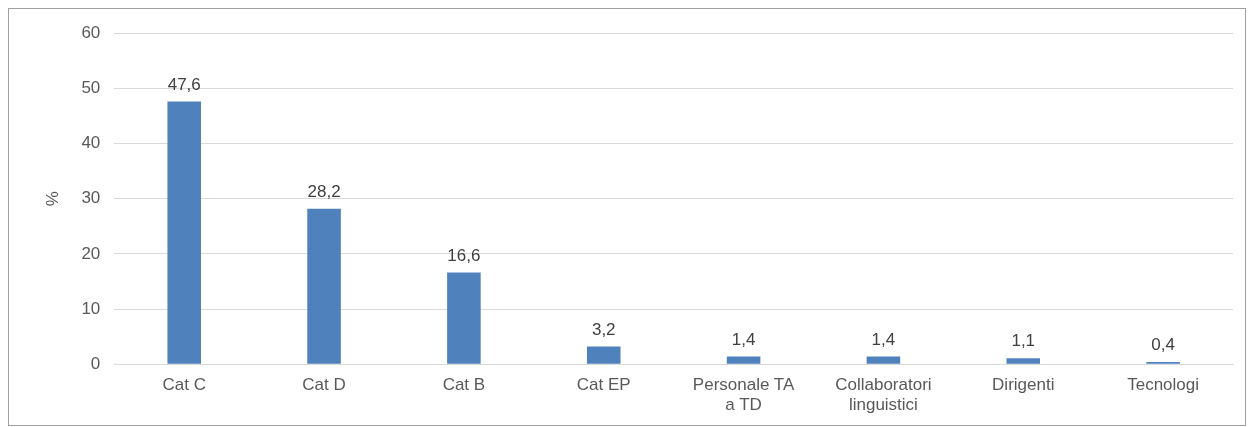  What do you see at coordinates (324, 191) in the screenshot?
I see `data-label: 28,2` at bounding box center [324, 191].